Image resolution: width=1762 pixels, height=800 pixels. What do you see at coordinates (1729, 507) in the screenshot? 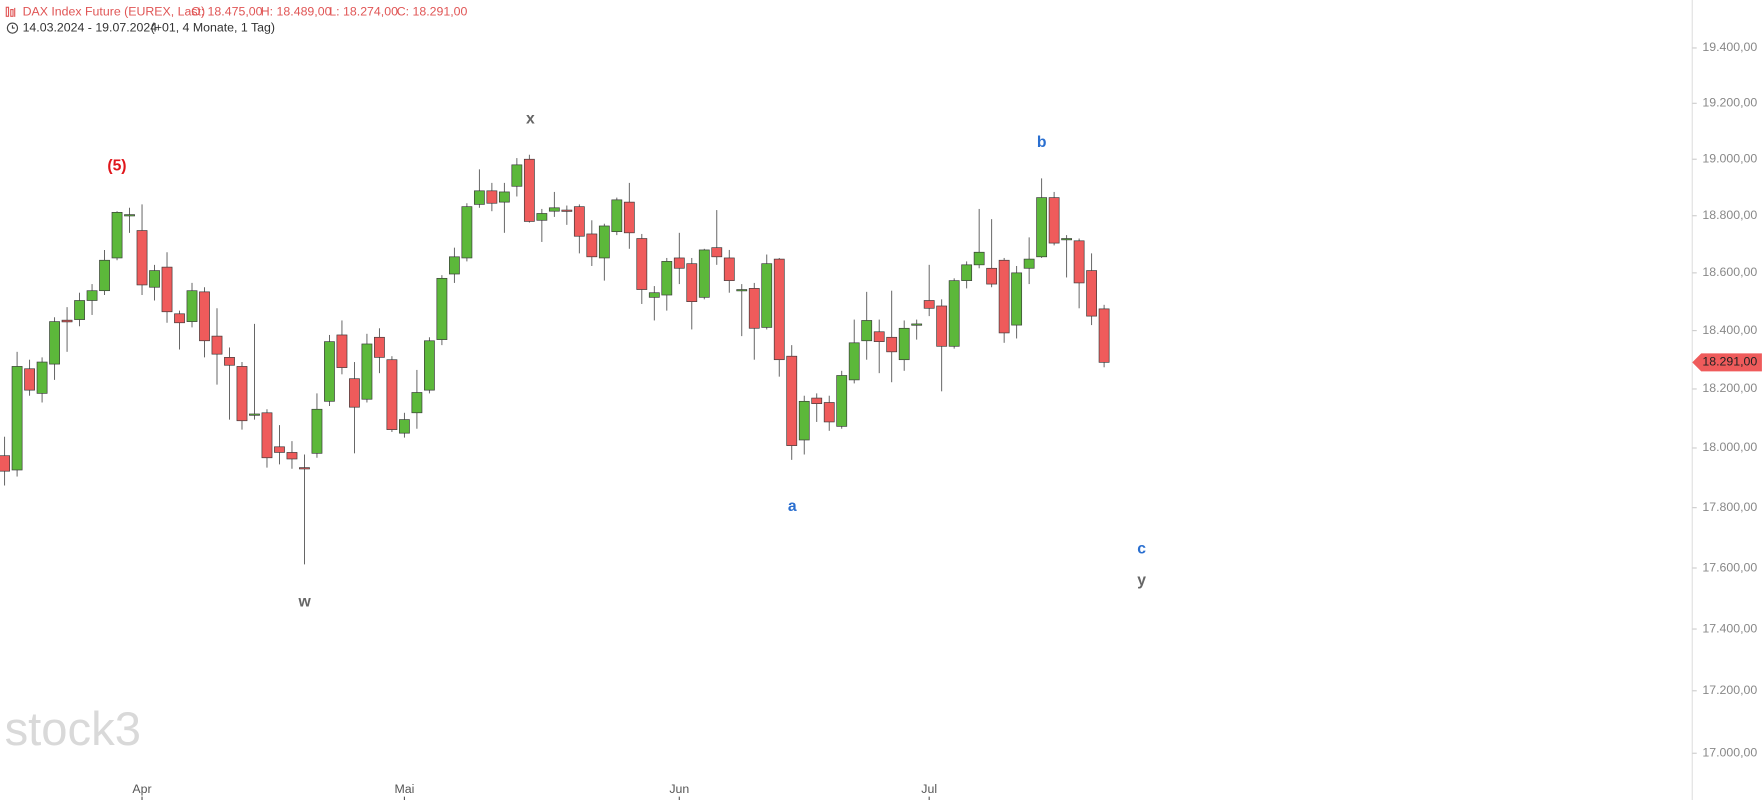
I see `y-tick-label: 17.800,00` at bounding box center [1729, 507].